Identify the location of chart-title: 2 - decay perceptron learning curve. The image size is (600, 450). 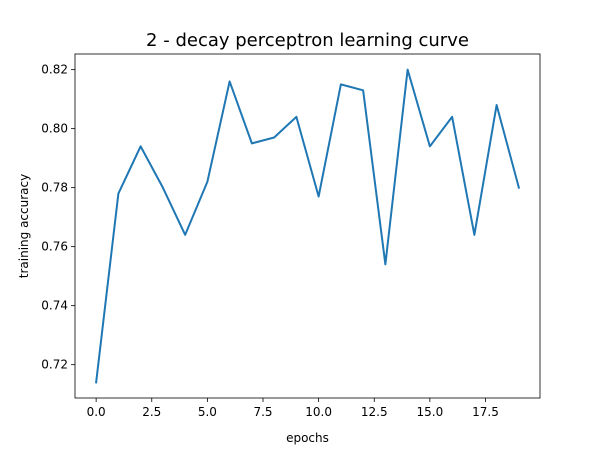
(307, 40).